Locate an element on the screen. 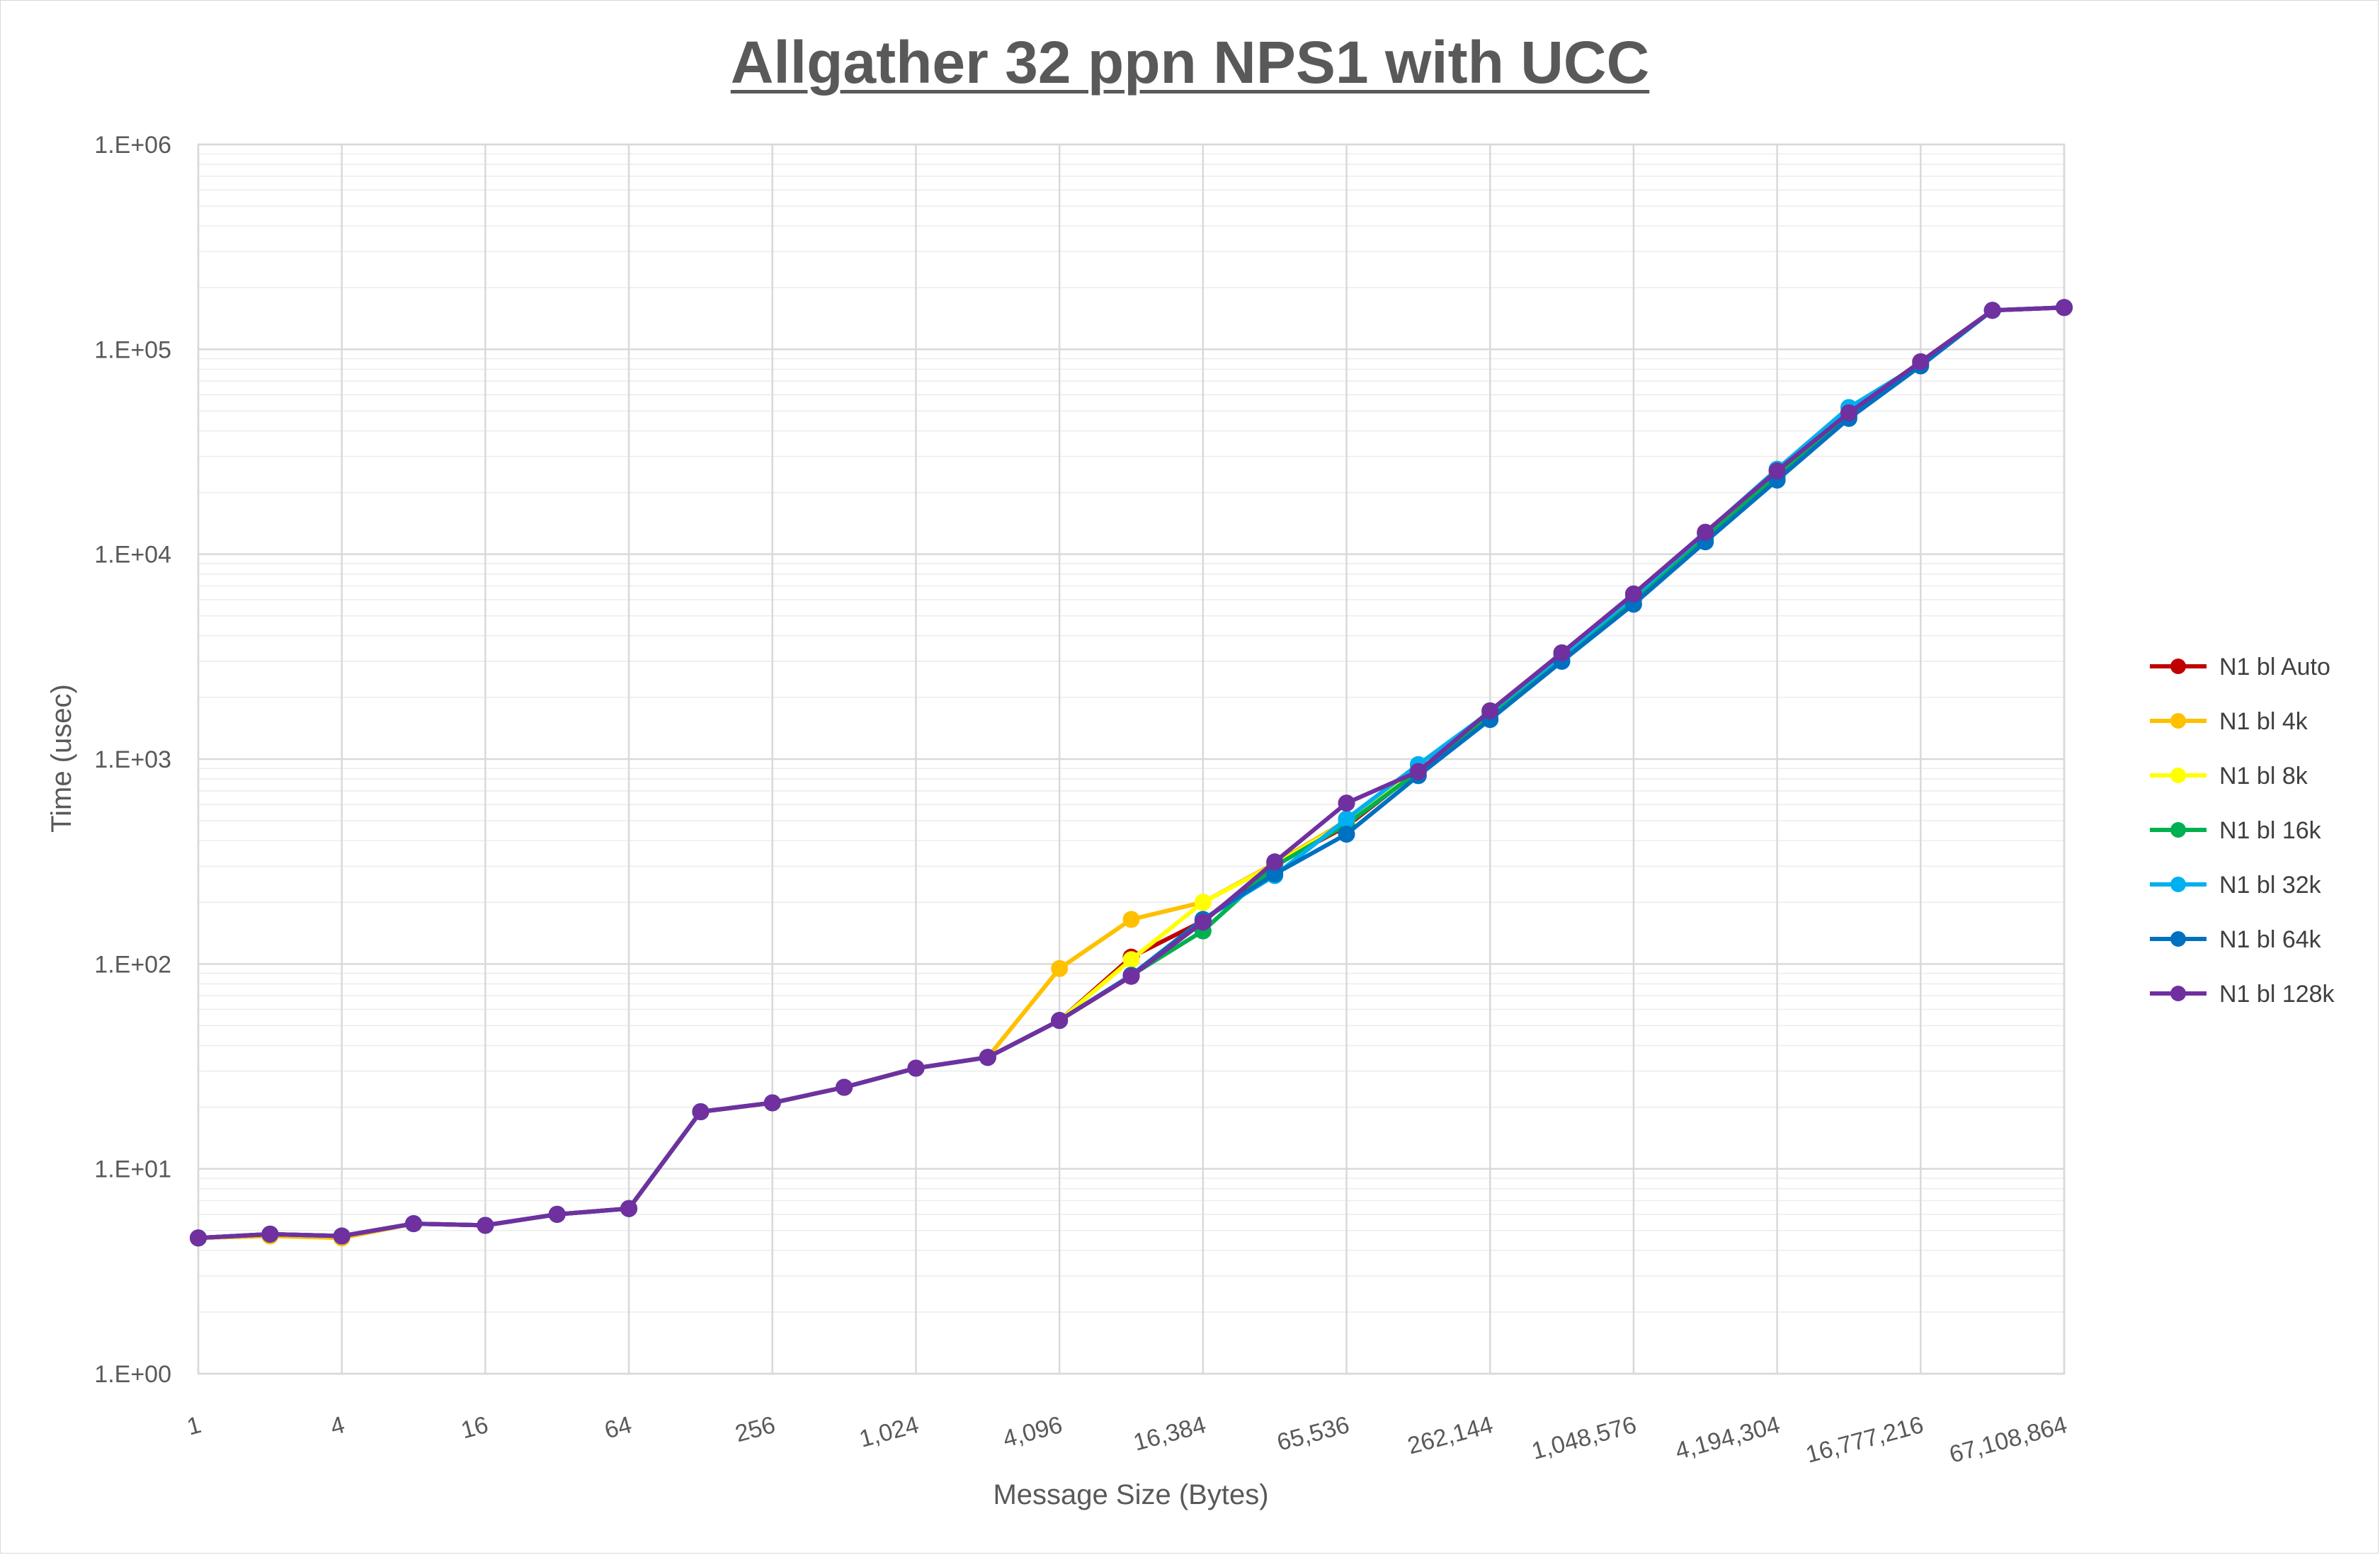 The height and width of the screenshot is (1555, 2380). y-tick-label: 1.E+06 is located at coordinates (132, 145).